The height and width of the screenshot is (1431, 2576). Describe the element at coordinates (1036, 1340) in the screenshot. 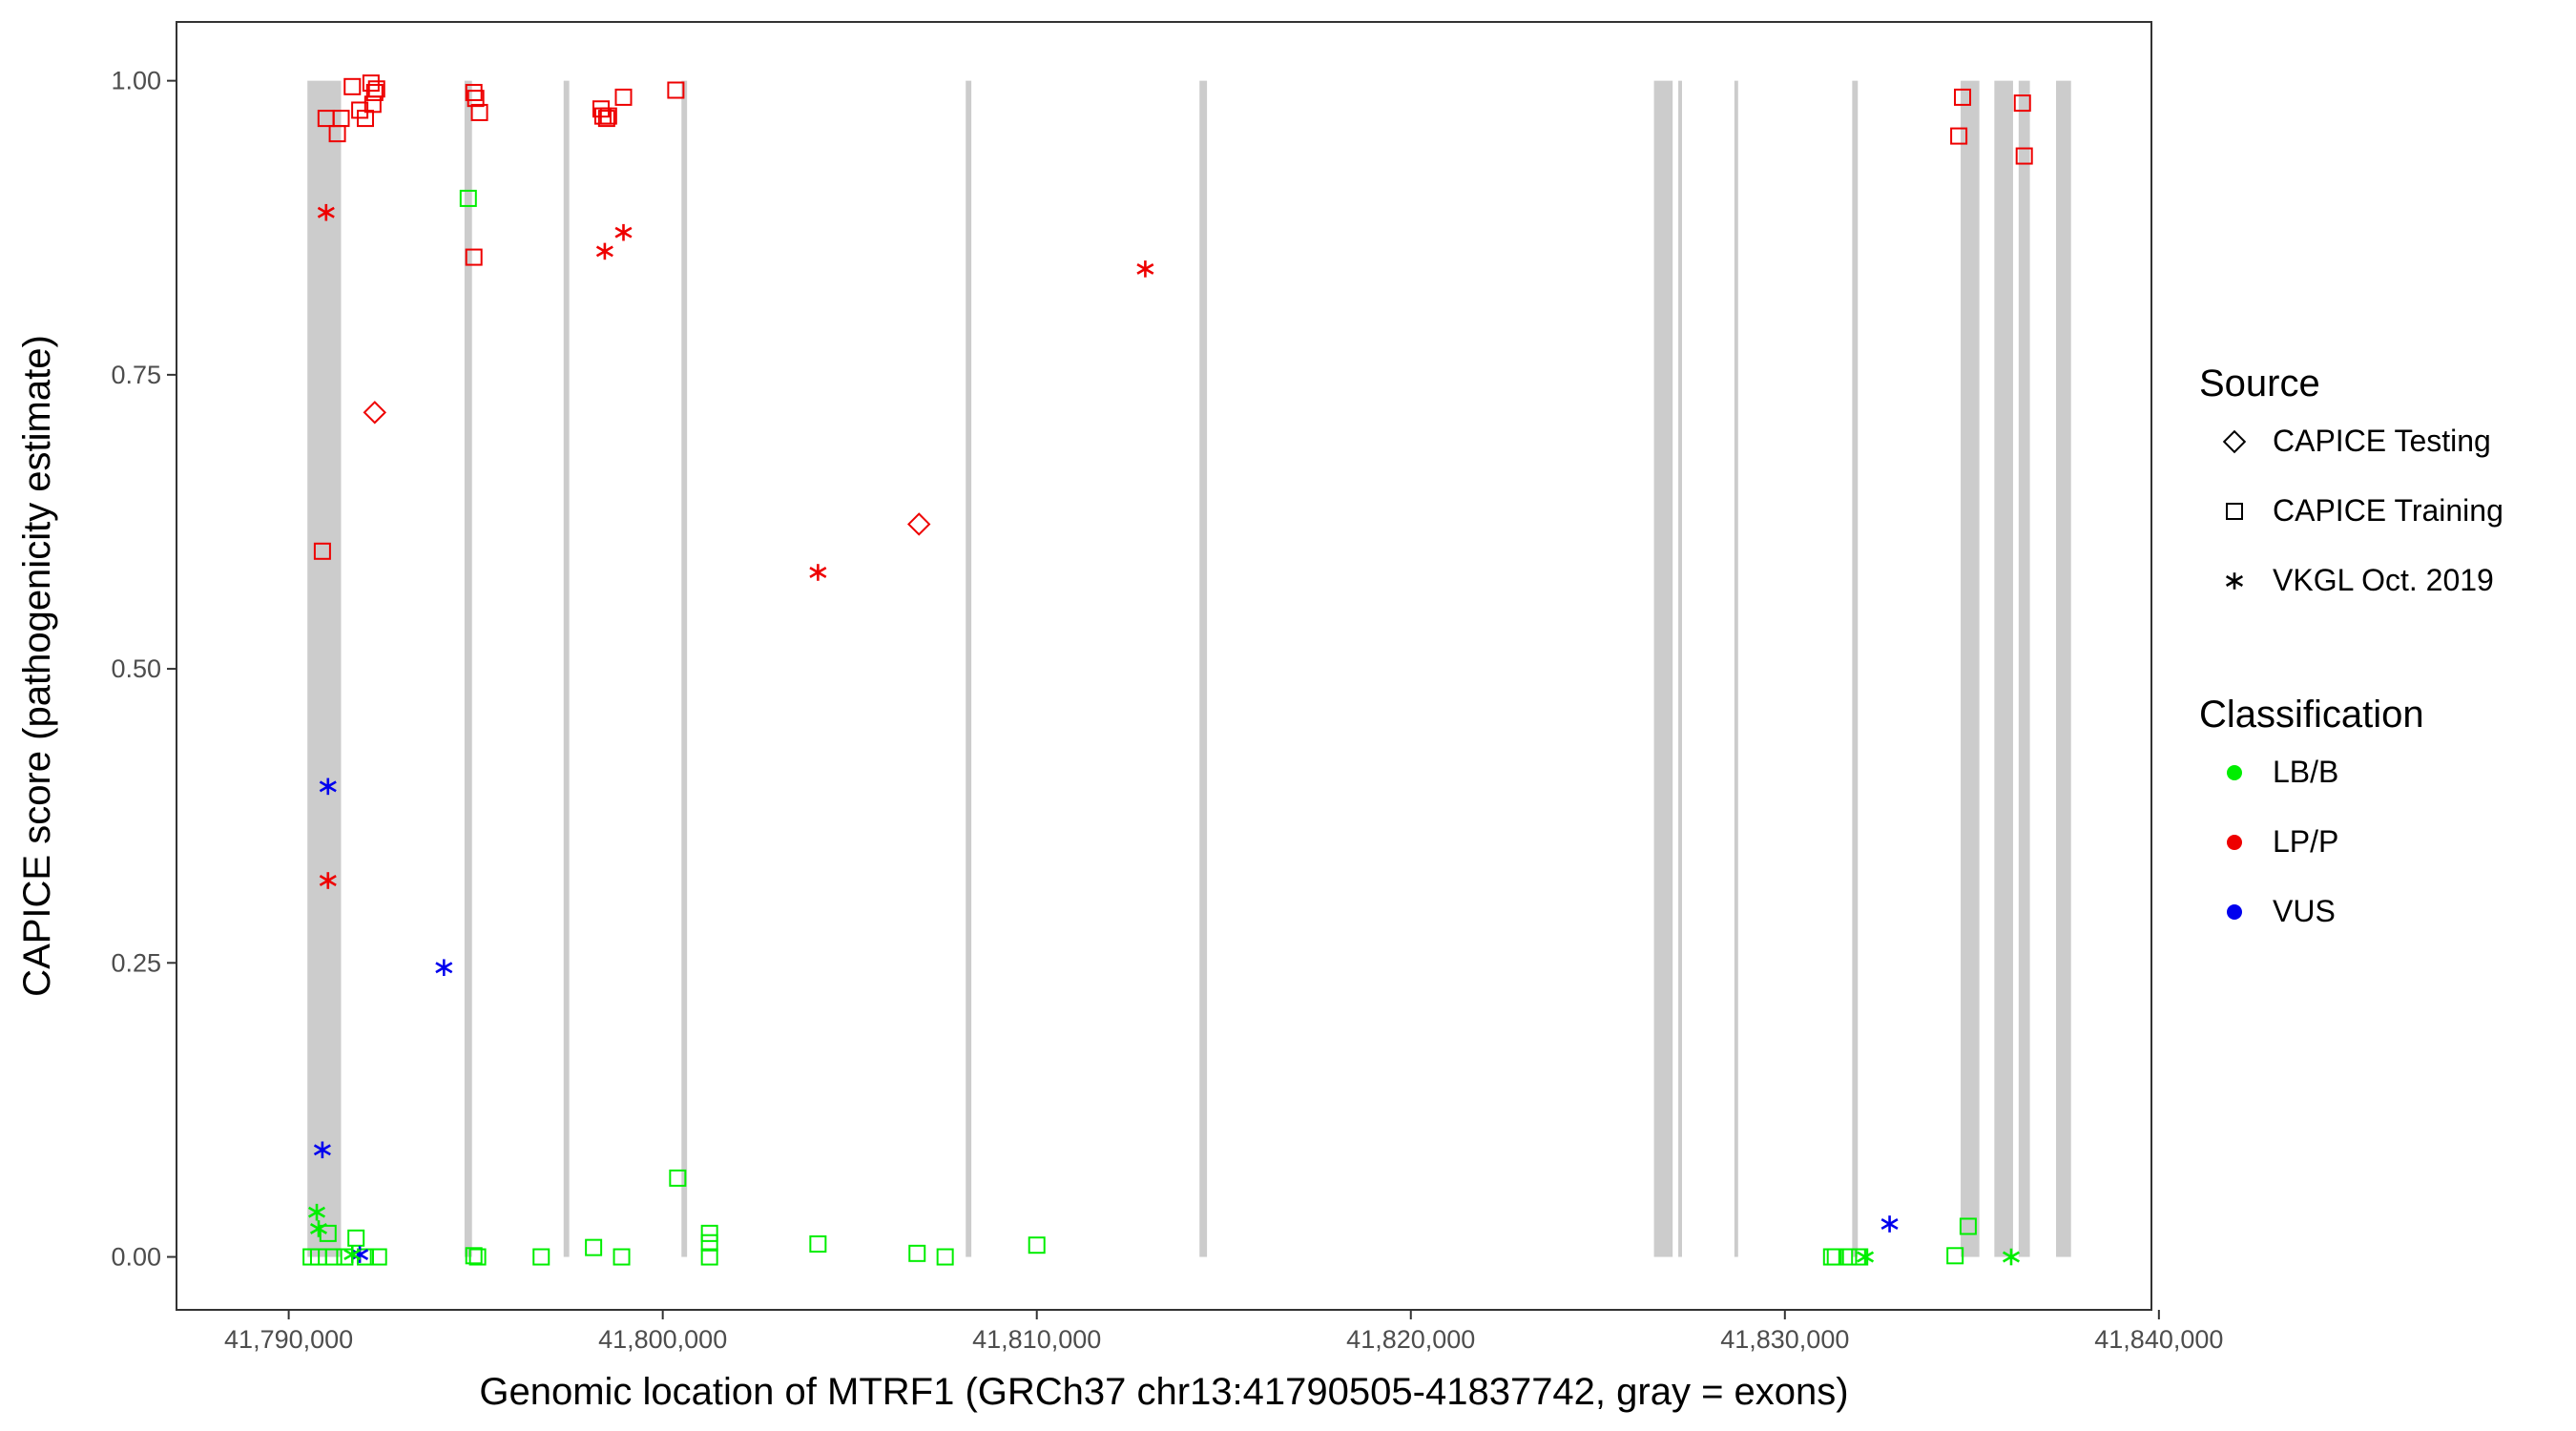

I see `x-tick-label: 41,810,000` at that location.